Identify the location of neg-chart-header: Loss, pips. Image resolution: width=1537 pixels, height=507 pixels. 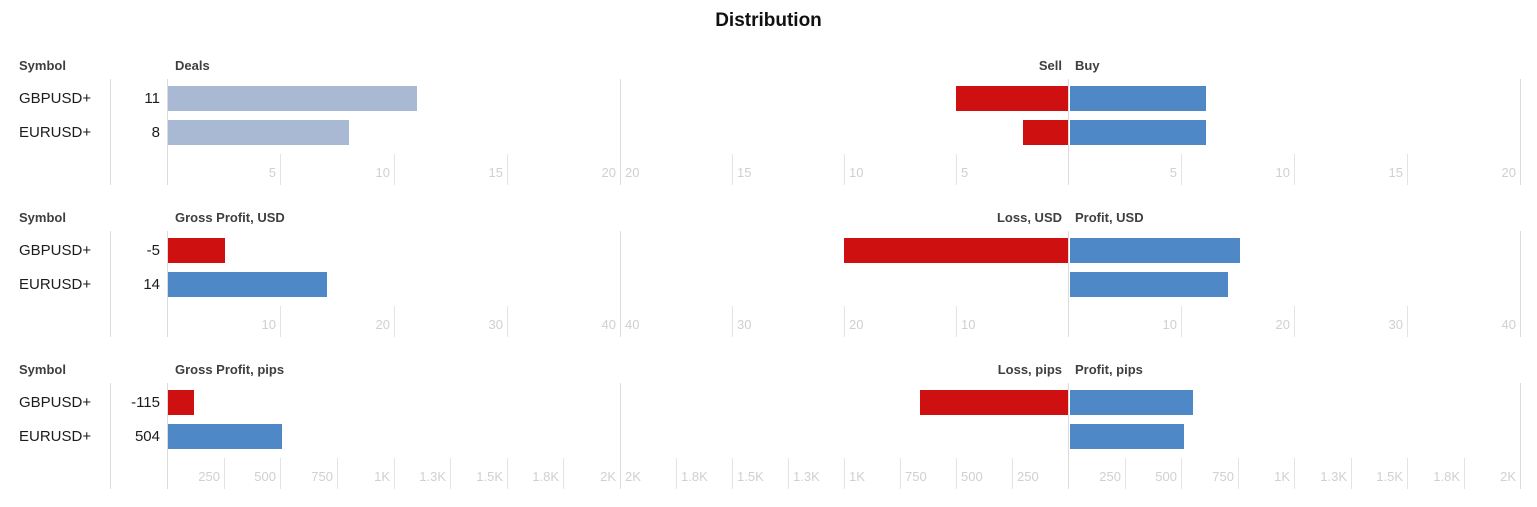
(1029, 369).